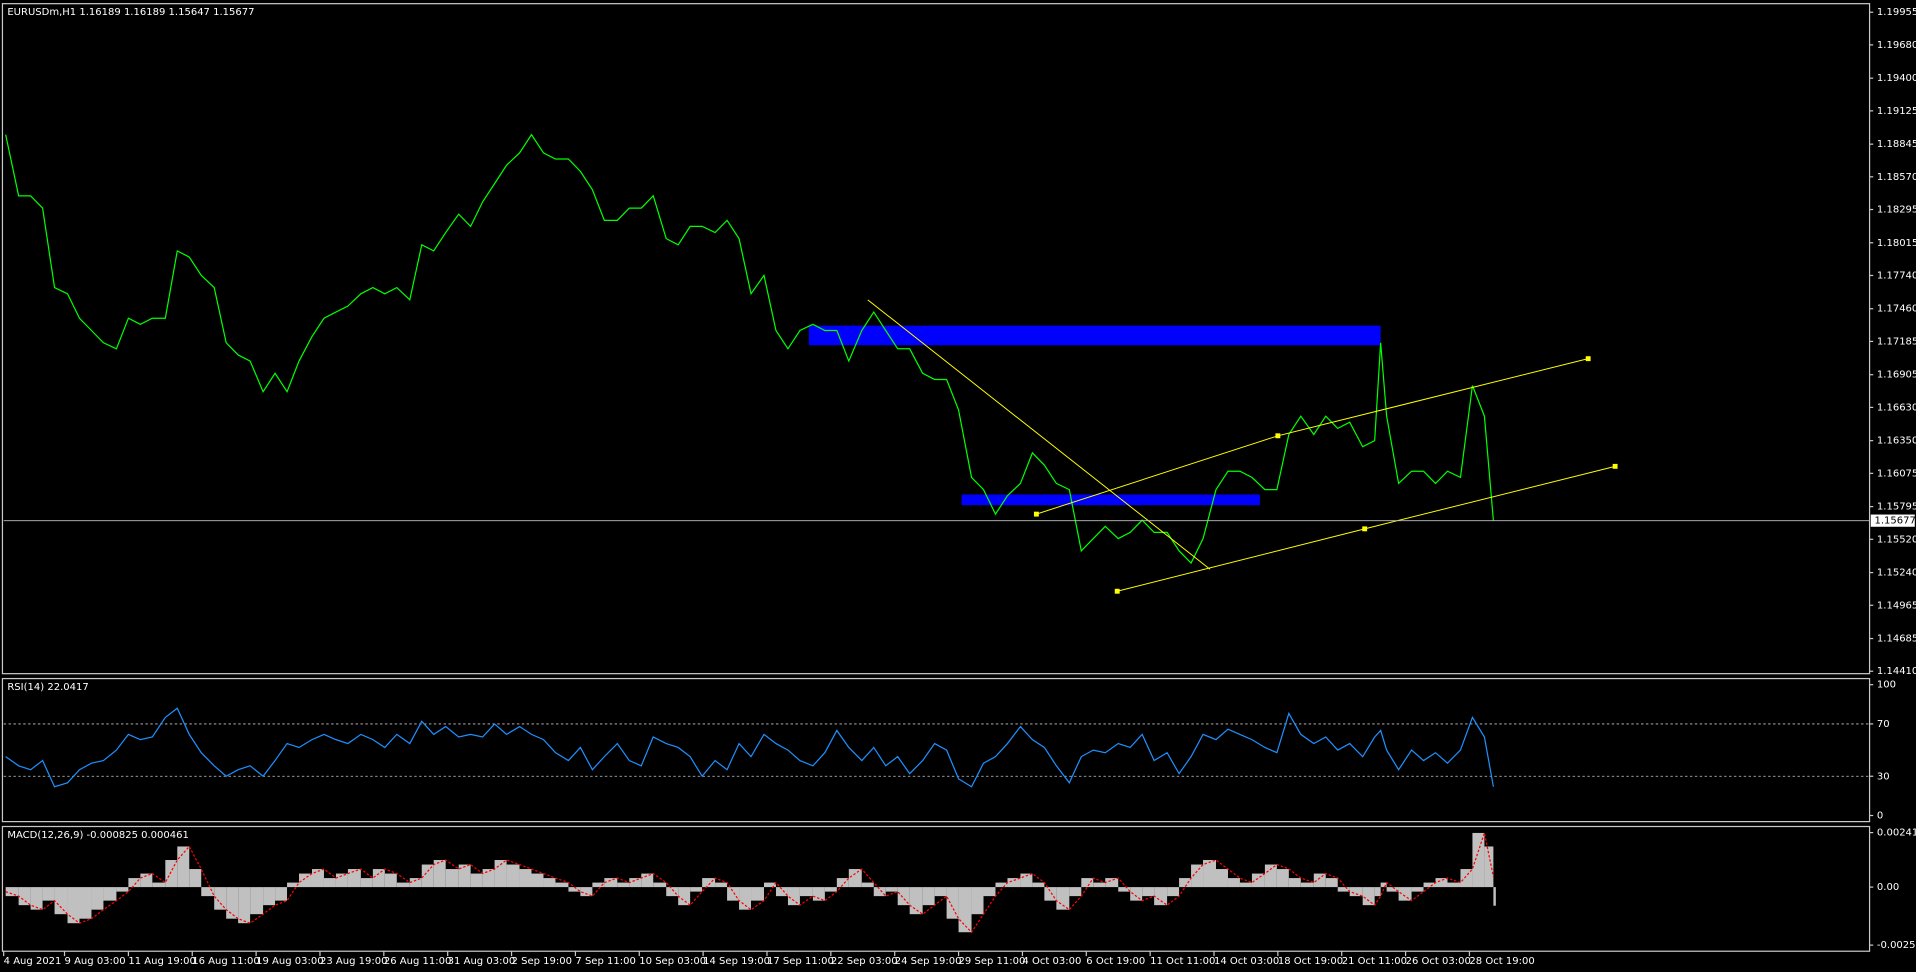 This screenshot has width=1916, height=972. What do you see at coordinates (1438, 961) in the screenshot?
I see `x-tick-label: 26 Oct 03:00` at bounding box center [1438, 961].